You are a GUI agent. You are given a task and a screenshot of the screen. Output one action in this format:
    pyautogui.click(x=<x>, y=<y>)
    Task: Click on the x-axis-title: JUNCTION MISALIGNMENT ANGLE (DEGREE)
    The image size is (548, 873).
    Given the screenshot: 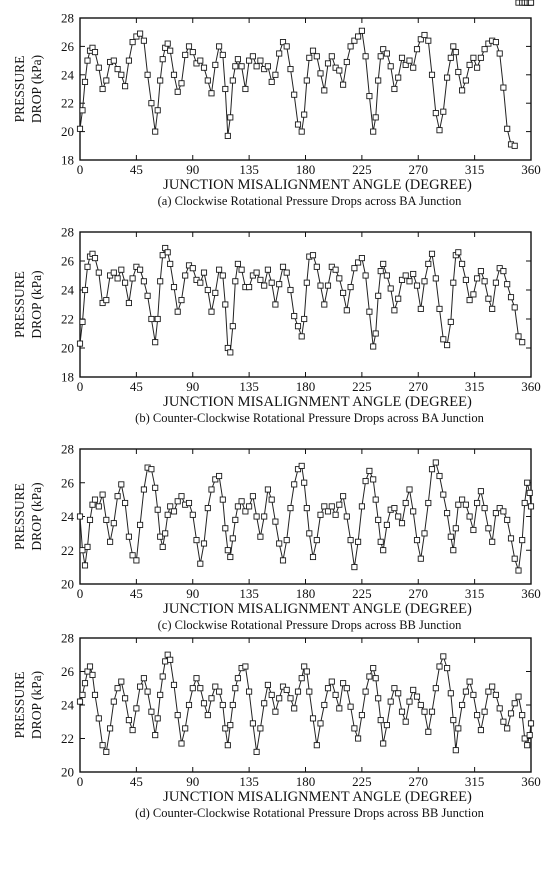 What is the action you would take?
    pyautogui.click(x=317, y=185)
    